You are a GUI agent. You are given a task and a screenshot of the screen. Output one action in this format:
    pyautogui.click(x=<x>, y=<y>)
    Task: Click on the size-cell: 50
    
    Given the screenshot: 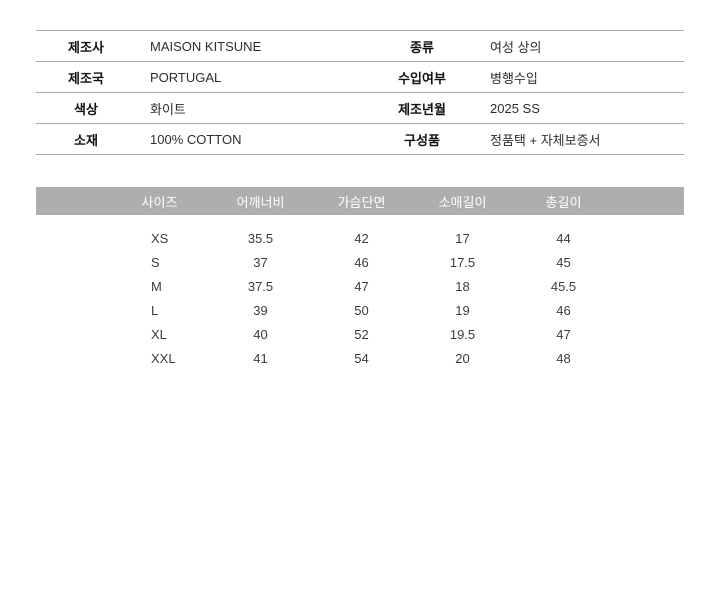 What is the action you would take?
    pyautogui.click(x=361, y=310)
    